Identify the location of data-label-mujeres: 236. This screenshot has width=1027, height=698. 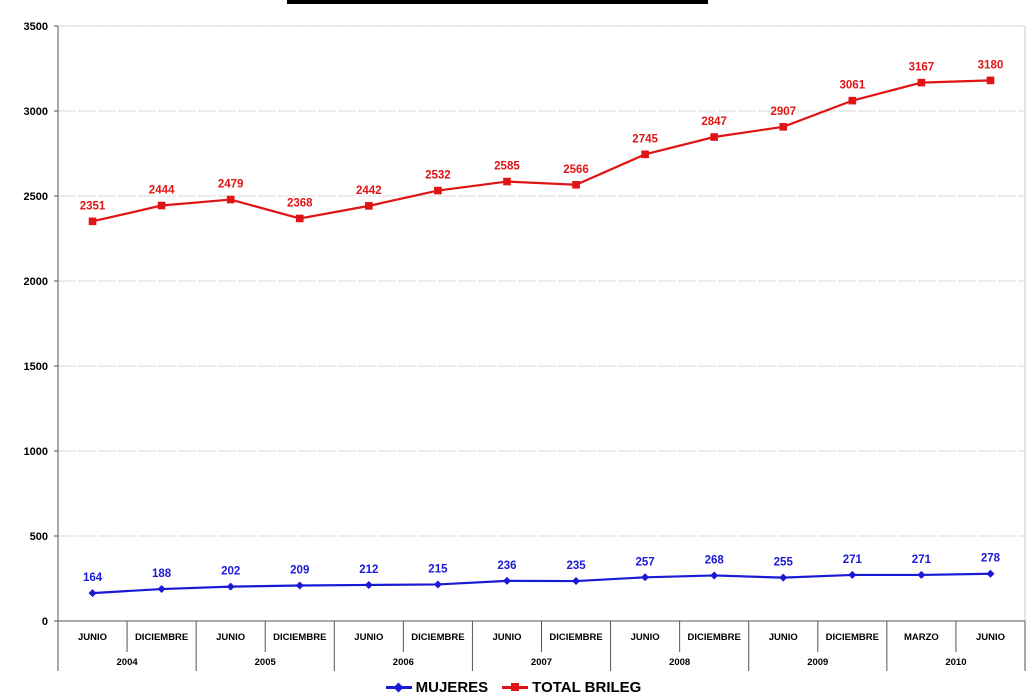
(506, 566).